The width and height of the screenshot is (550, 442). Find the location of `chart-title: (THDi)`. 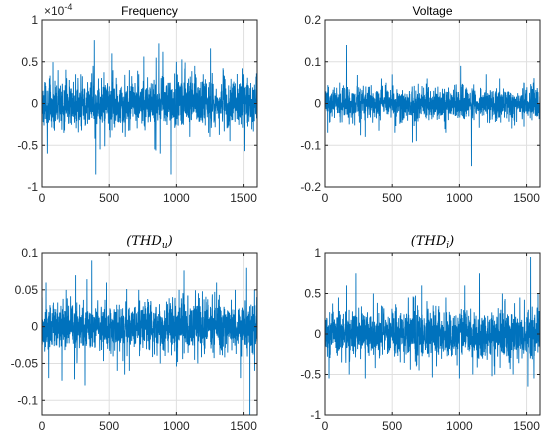

chart-title: (THDi) is located at coordinates (432, 242).